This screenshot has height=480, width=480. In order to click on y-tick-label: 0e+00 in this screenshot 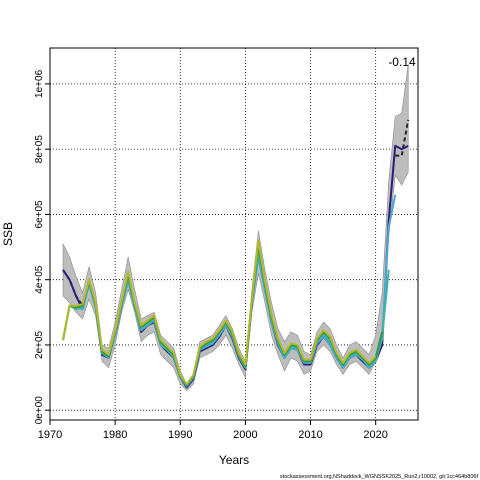, I will do `click(39, 410)`.